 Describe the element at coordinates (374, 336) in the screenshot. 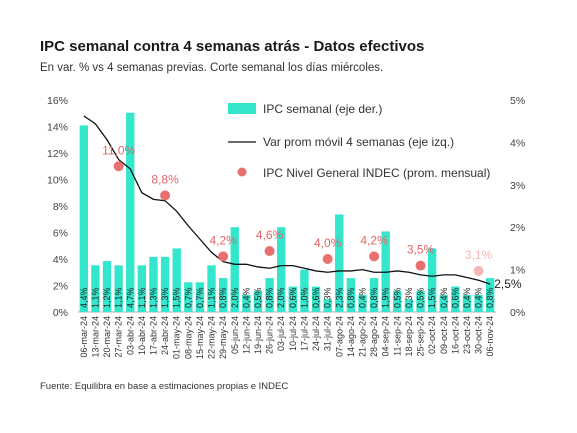

I see `x-tick-label: 28-ago-24` at that location.